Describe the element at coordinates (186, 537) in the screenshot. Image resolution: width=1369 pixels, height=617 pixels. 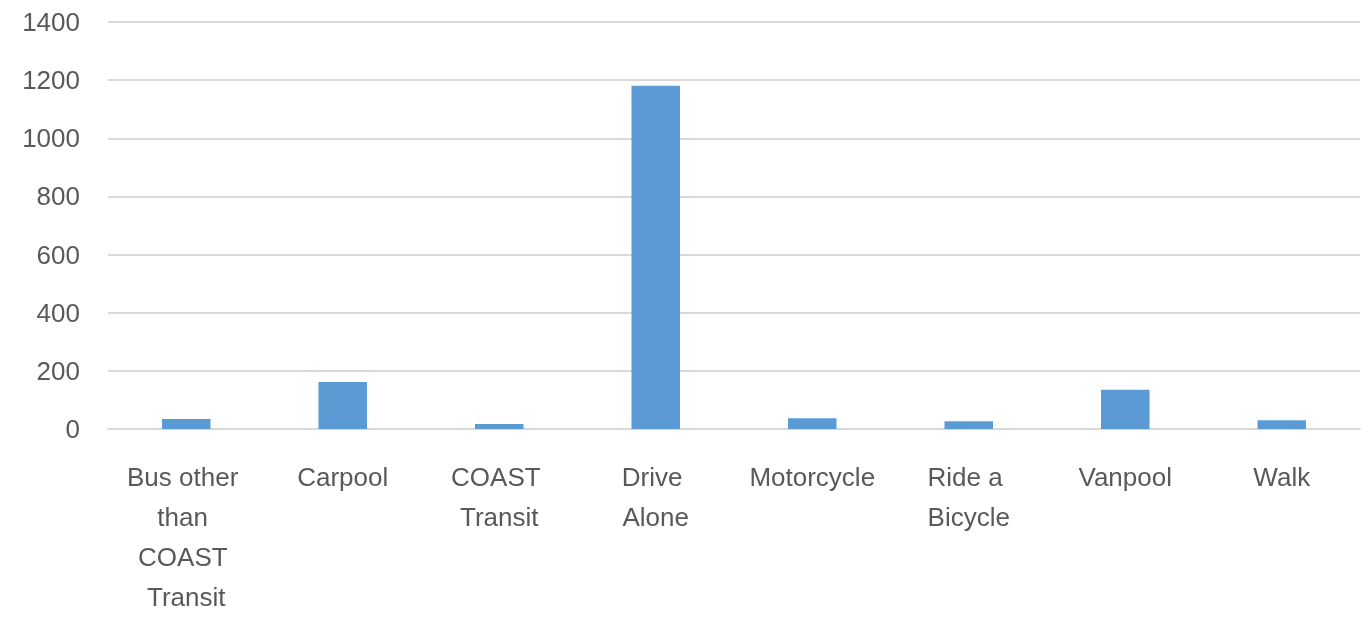
I see `x-tick-label: Bus other than COAST Transit` at that location.